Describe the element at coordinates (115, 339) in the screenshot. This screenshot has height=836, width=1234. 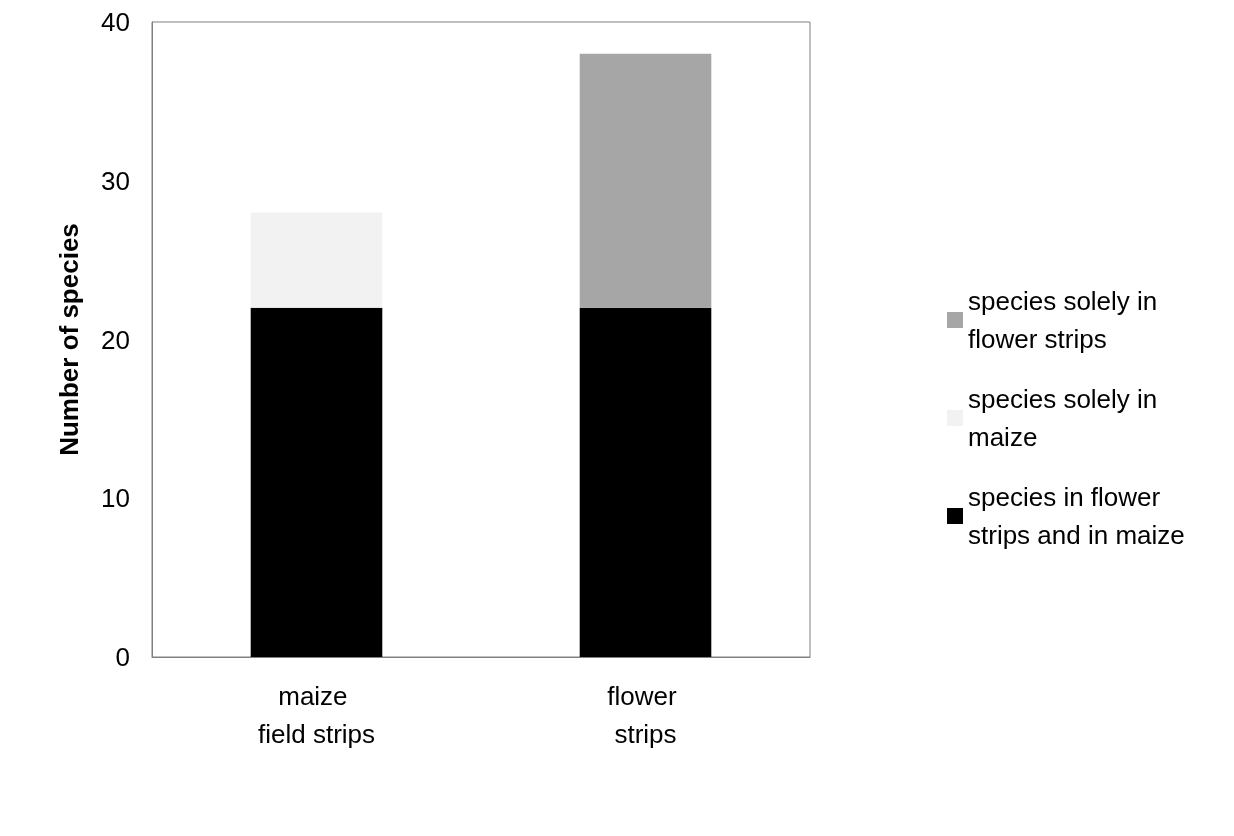
I see `y-tick-label: 20` at that location.